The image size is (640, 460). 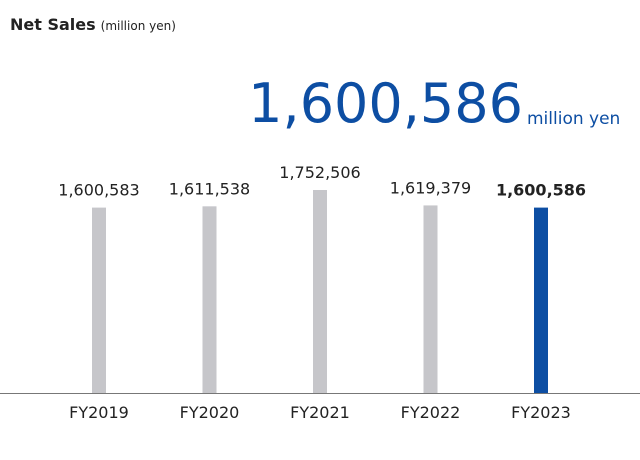 I want to click on x-tick-label: FY2021, so click(x=320, y=412).